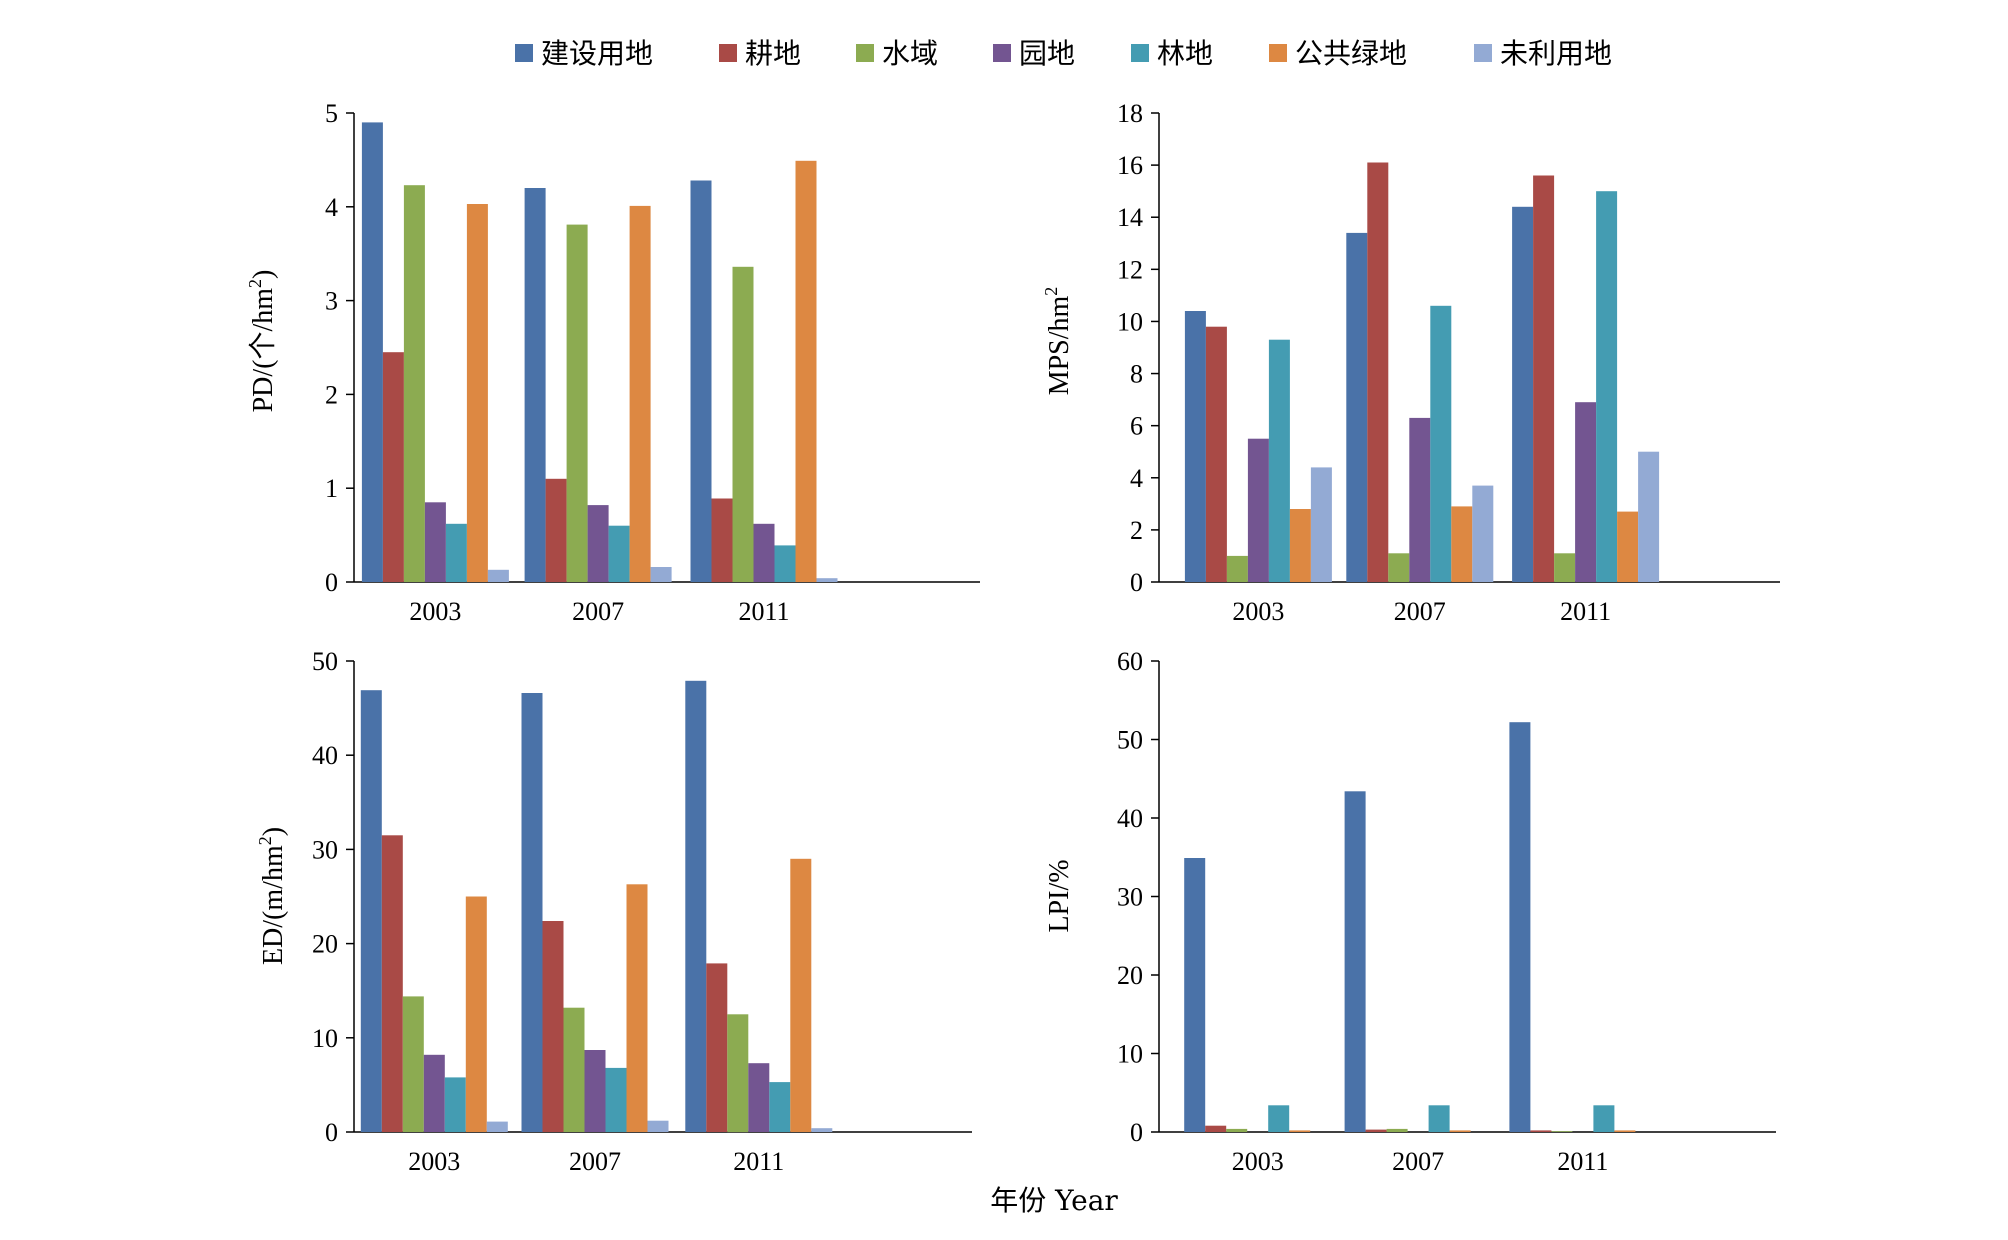 Image resolution: width=2008 pixels, height=1240 pixels. Describe the element at coordinates (1556, 53) in the screenshot. I see `legend-label-6: 未利用地` at that location.